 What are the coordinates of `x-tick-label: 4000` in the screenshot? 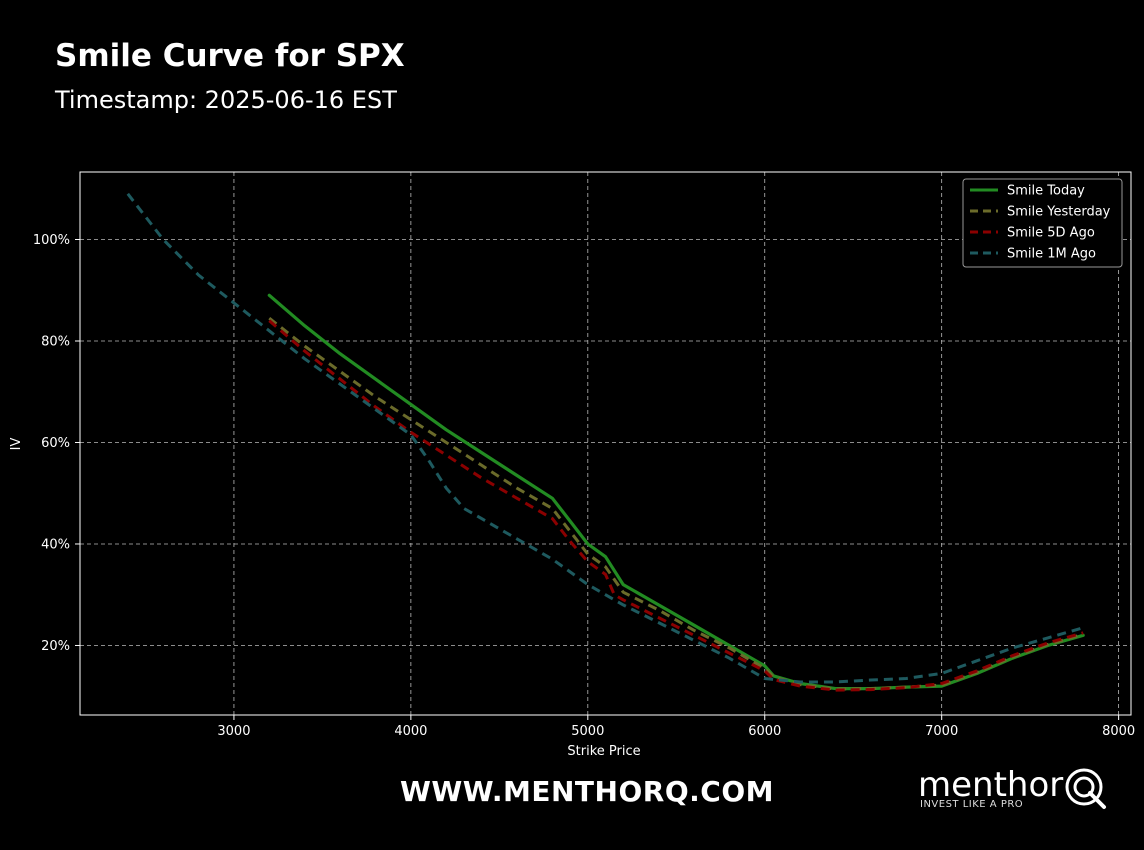 It's located at (410, 731).